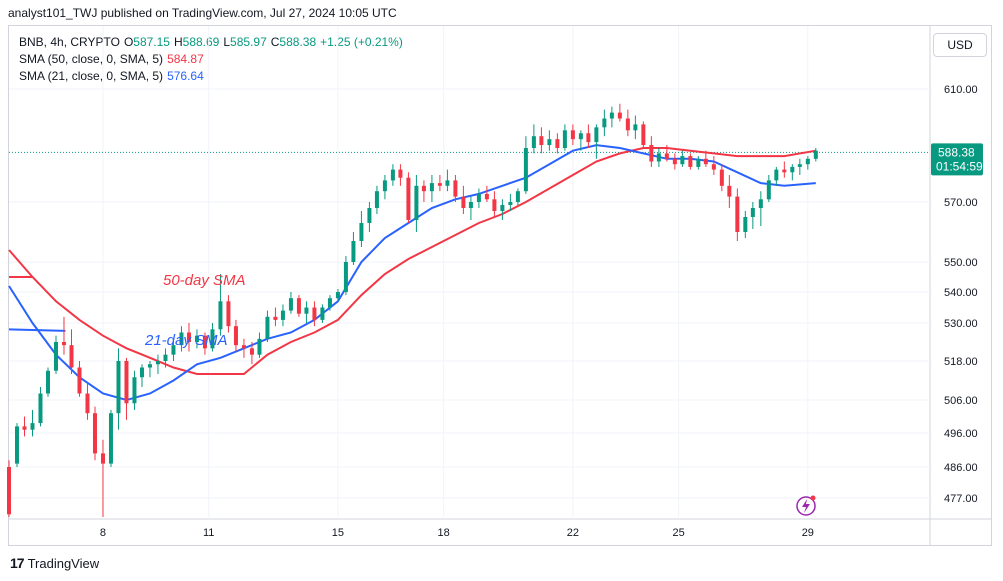  What do you see at coordinates (185, 76) in the screenshot?
I see `sma21-value: 576.64` at bounding box center [185, 76].